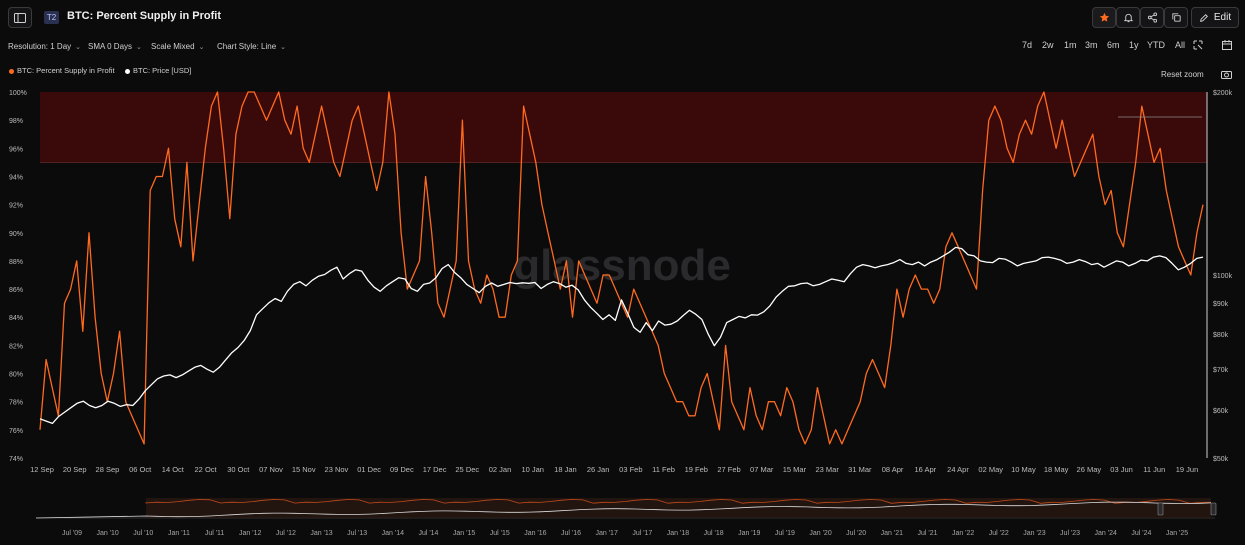  Describe the element at coordinates (40, 46) in the screenshot. I see `resolution-label: Resolution: 1 Day` at that location.